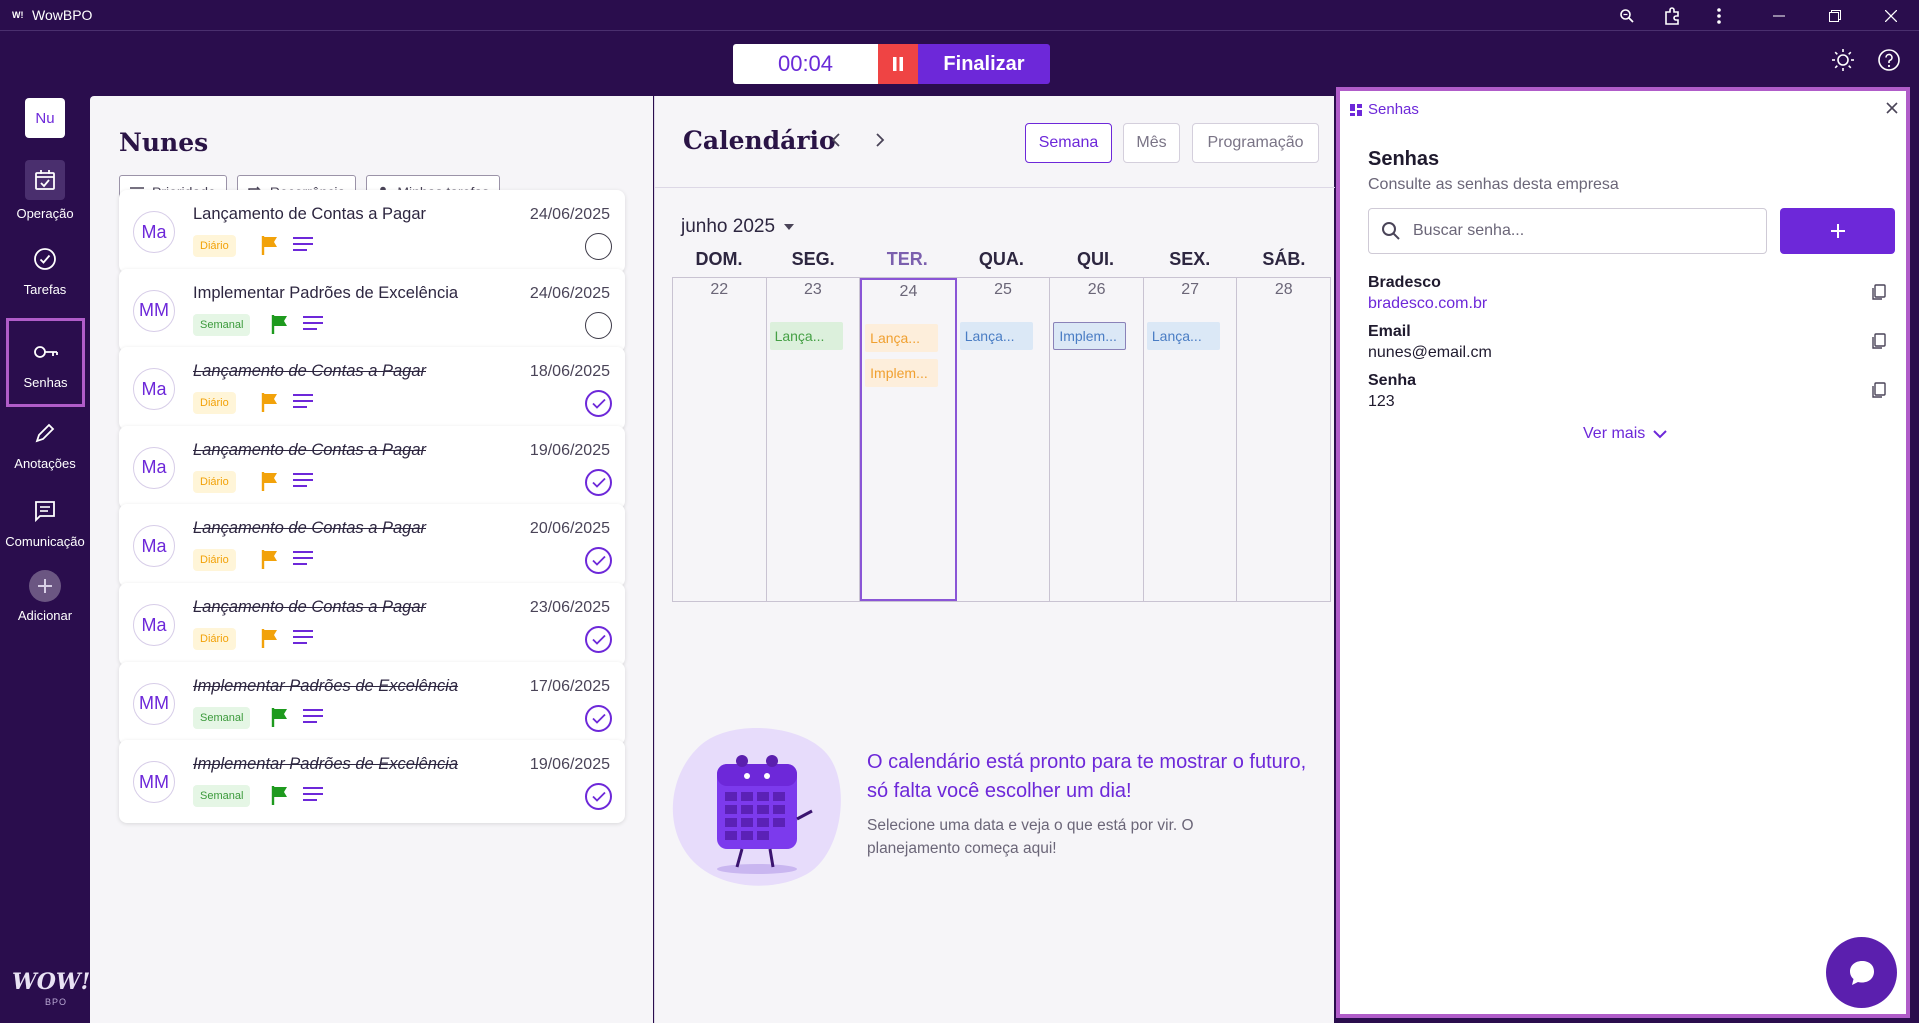  I want to click on month-selector: junho 2025, so click(738, 227).